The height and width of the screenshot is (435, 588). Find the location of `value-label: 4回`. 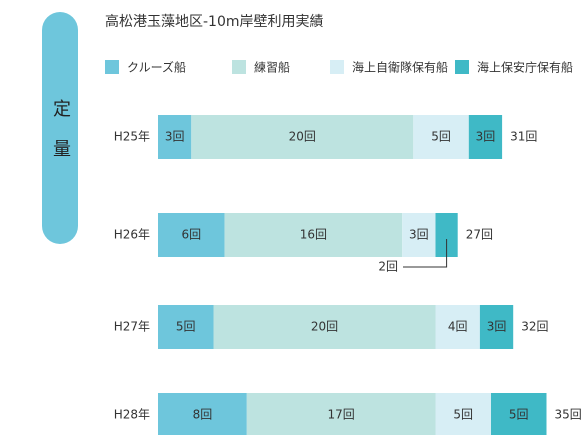

value-label: 4回 is located at coordinates (458, 327).